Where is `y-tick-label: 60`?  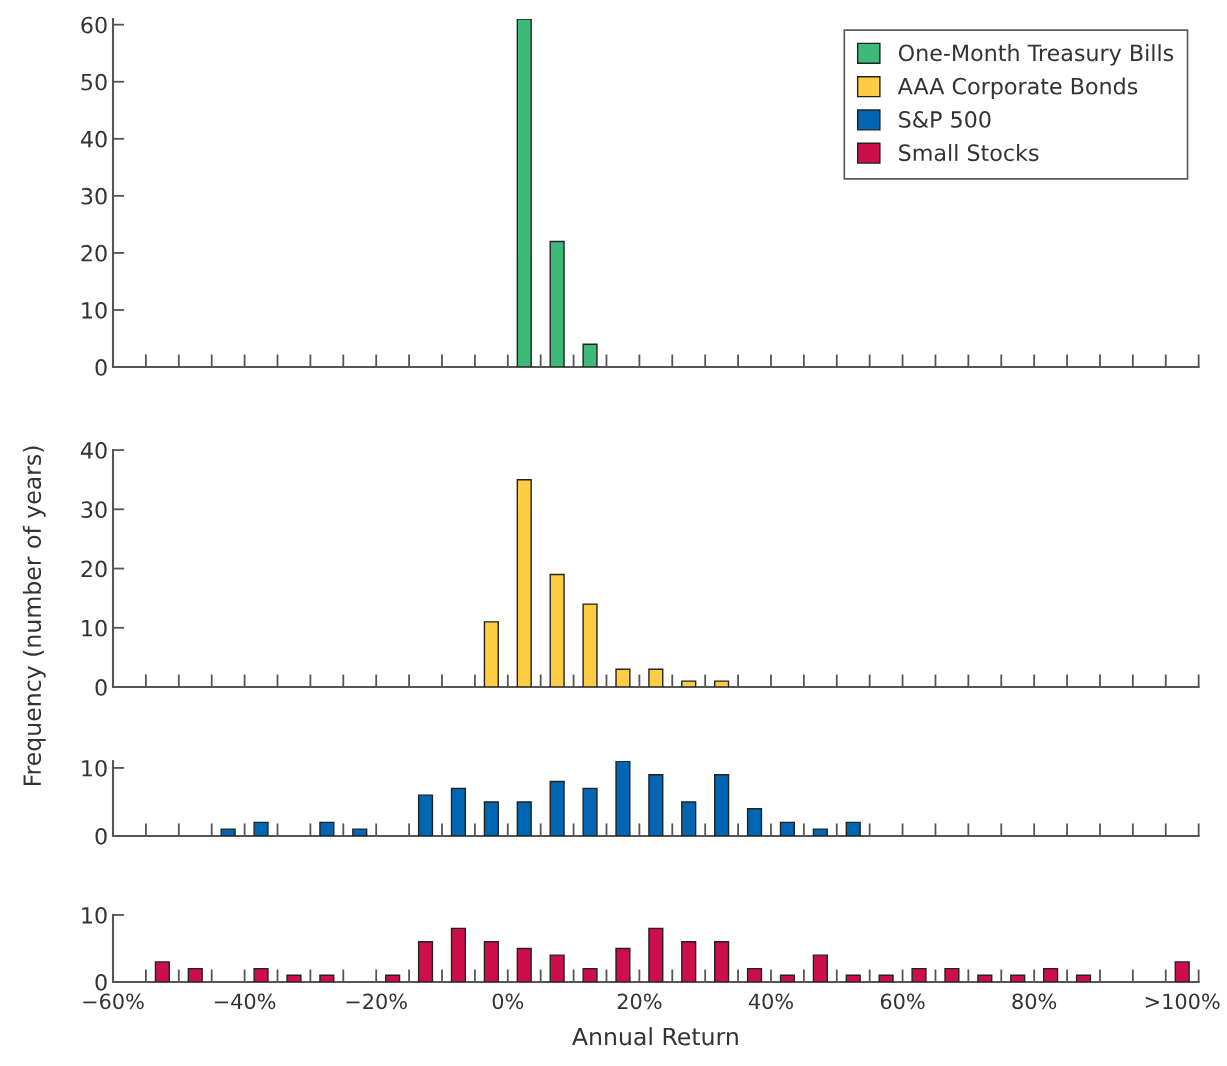
y-tick-label: 60 is located at coordinates (94, 25).